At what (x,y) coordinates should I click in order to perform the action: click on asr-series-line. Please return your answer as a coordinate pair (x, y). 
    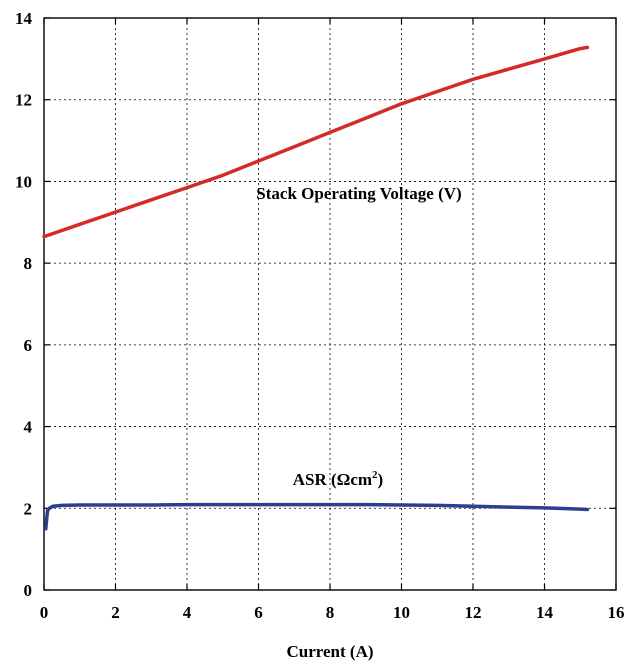
    Looking at the image, I should click on (317, 516).